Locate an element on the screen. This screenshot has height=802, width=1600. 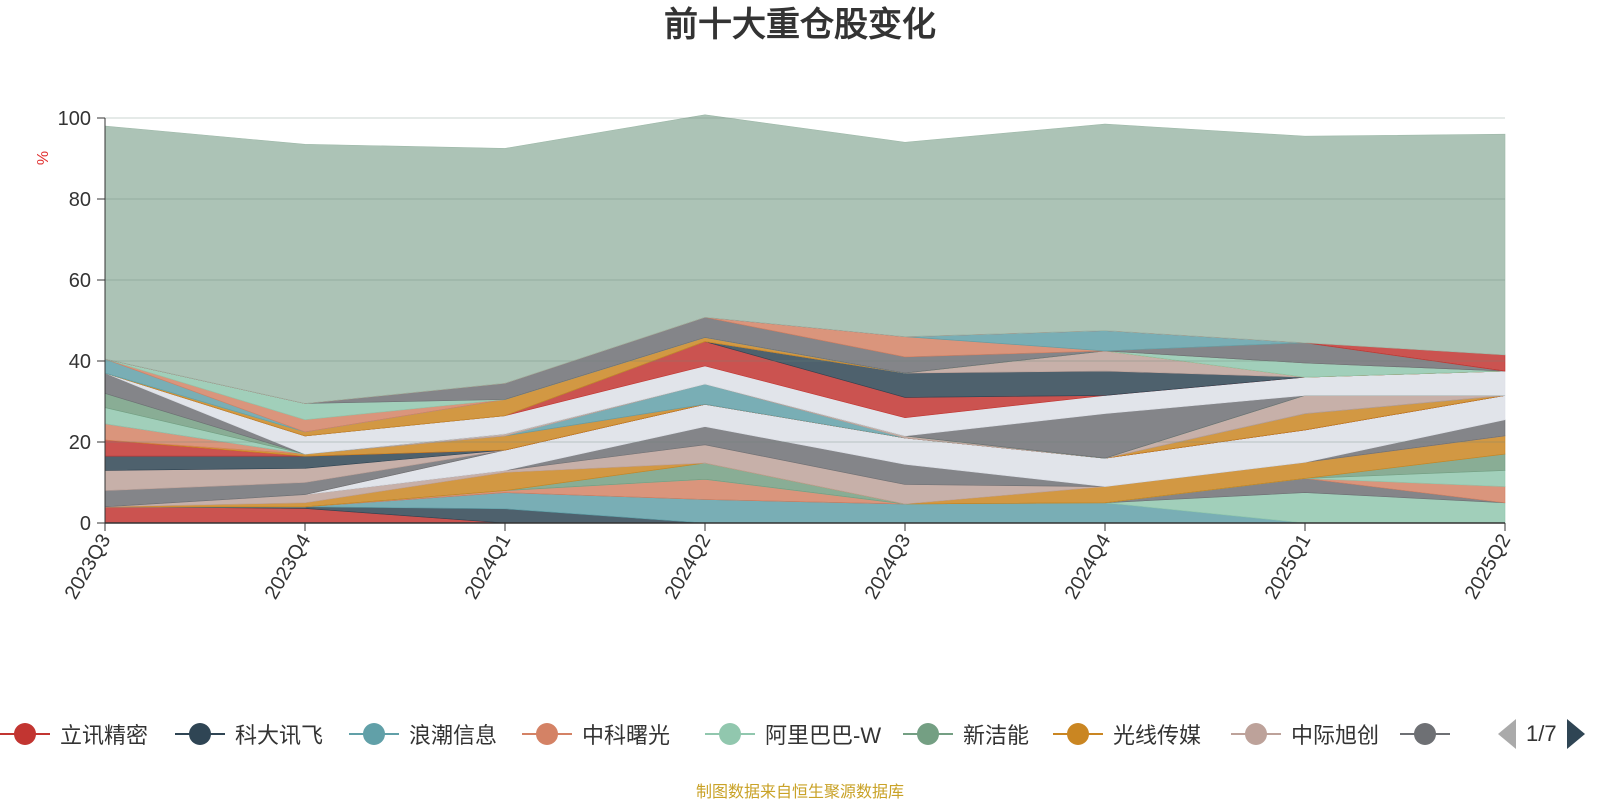
y-tick-label-2: 40 is located at coordinates (80, 362).